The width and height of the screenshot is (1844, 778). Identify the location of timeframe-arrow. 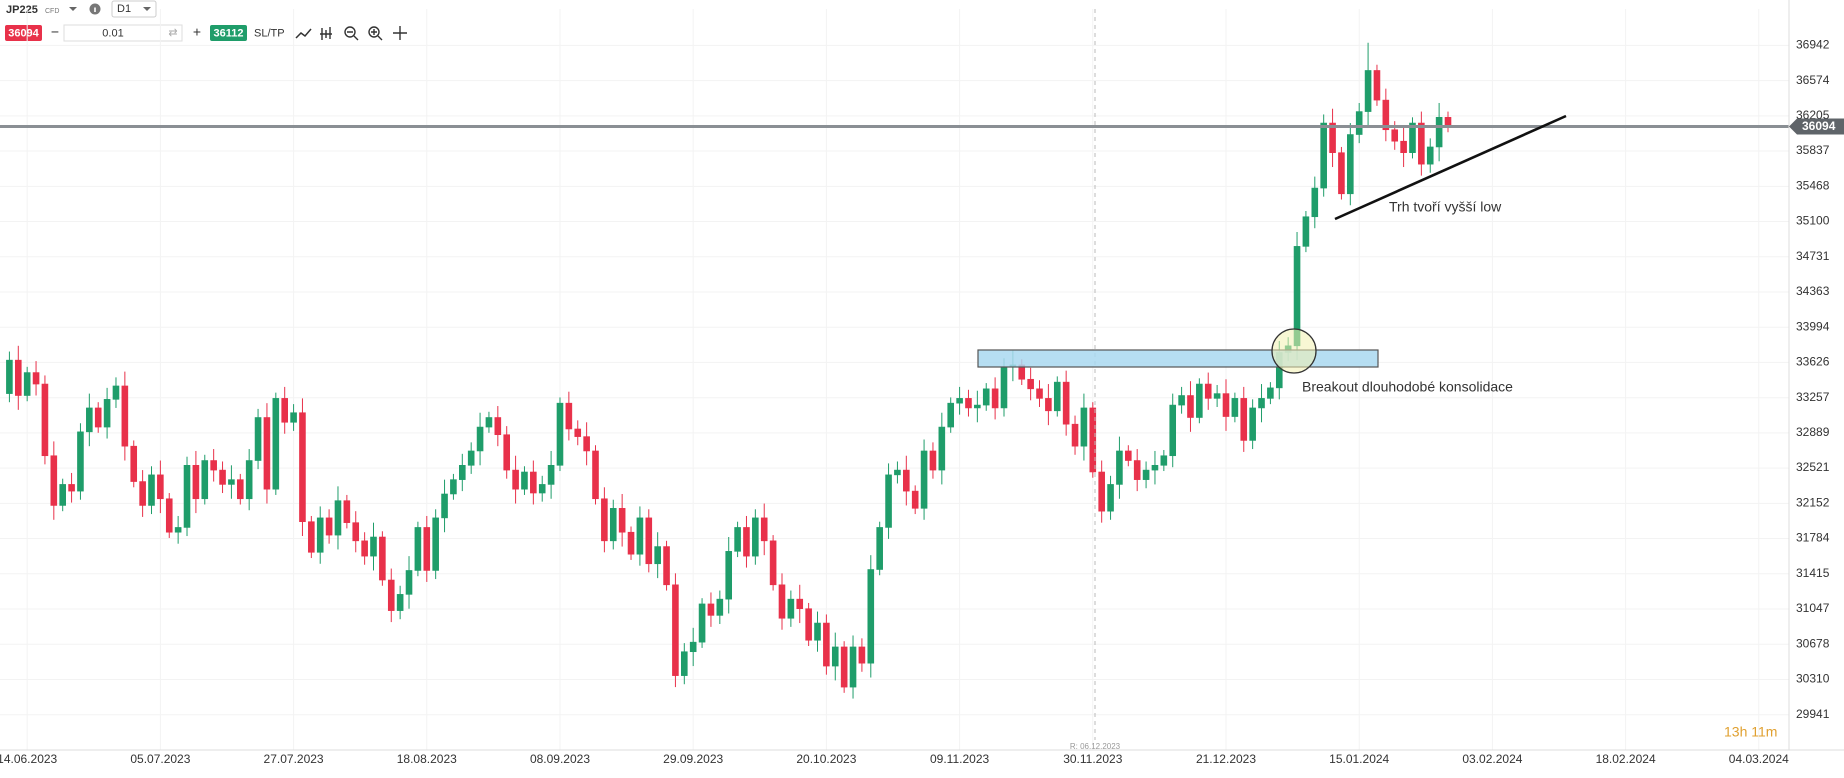
(147, 9).